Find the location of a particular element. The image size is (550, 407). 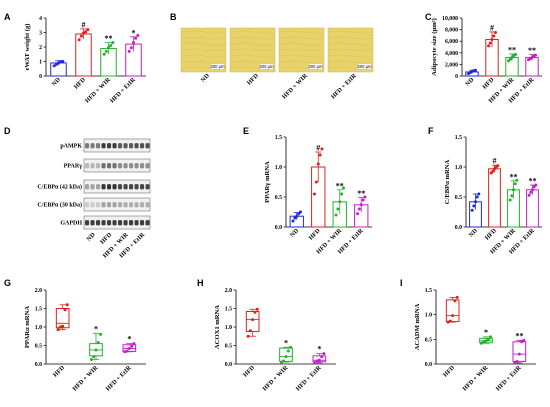

histology-tile: 200 μm HFD + WIR is located at coordinates (301, 63).